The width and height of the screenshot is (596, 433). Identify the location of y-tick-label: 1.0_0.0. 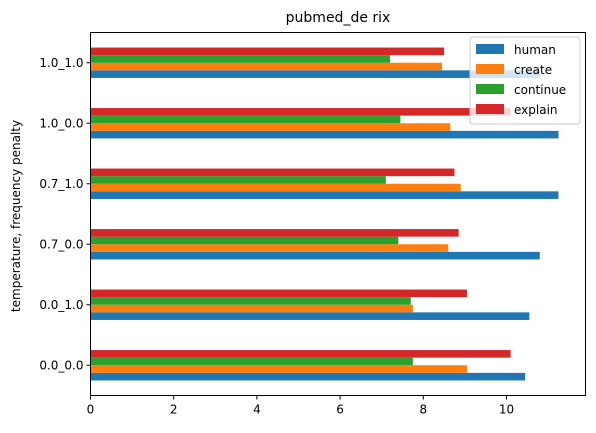
(61, 123).